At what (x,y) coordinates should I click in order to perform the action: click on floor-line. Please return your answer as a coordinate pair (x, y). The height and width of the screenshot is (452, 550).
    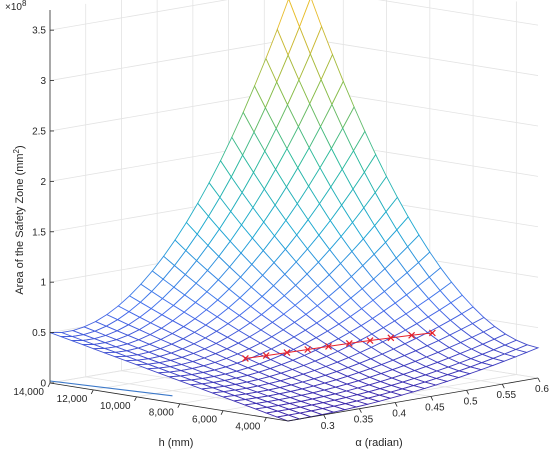
    Looking at the image, I should click on (111, 388).